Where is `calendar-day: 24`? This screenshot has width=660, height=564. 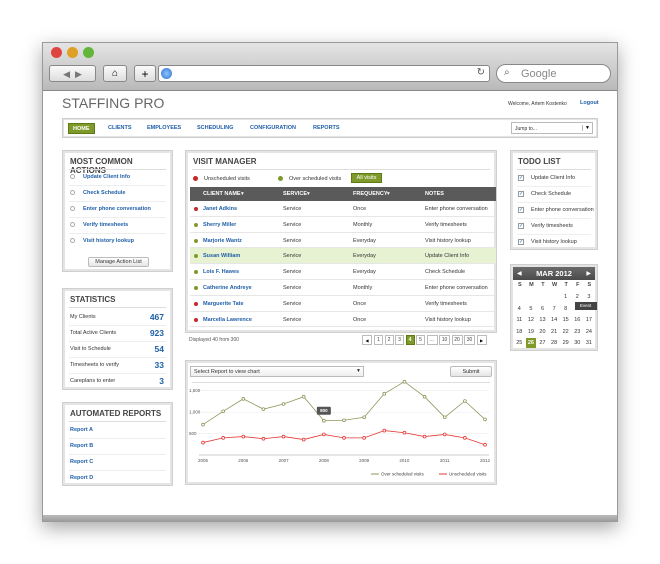 calendar-day: 24 is located at coordinates (588, 331).